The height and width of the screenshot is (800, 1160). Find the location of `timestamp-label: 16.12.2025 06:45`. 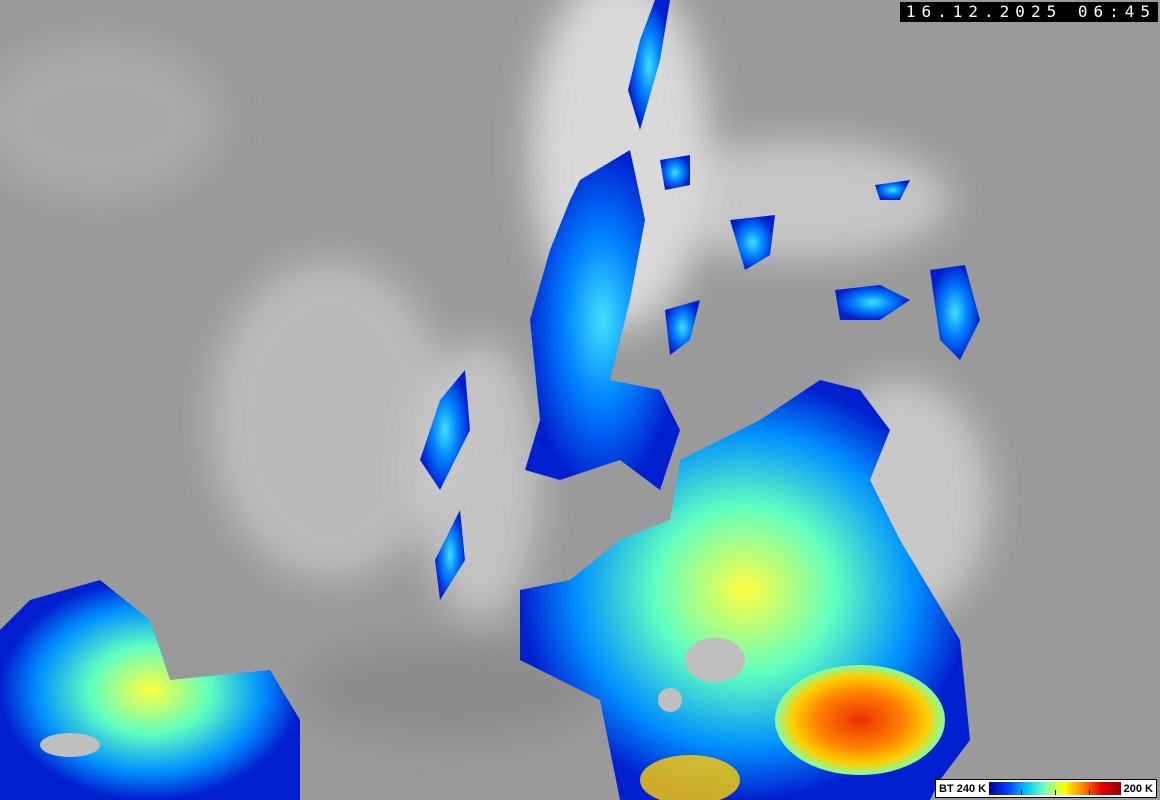

timestamp-label: 16.12.2025 06:45 is located at coordinates (1028, 12).